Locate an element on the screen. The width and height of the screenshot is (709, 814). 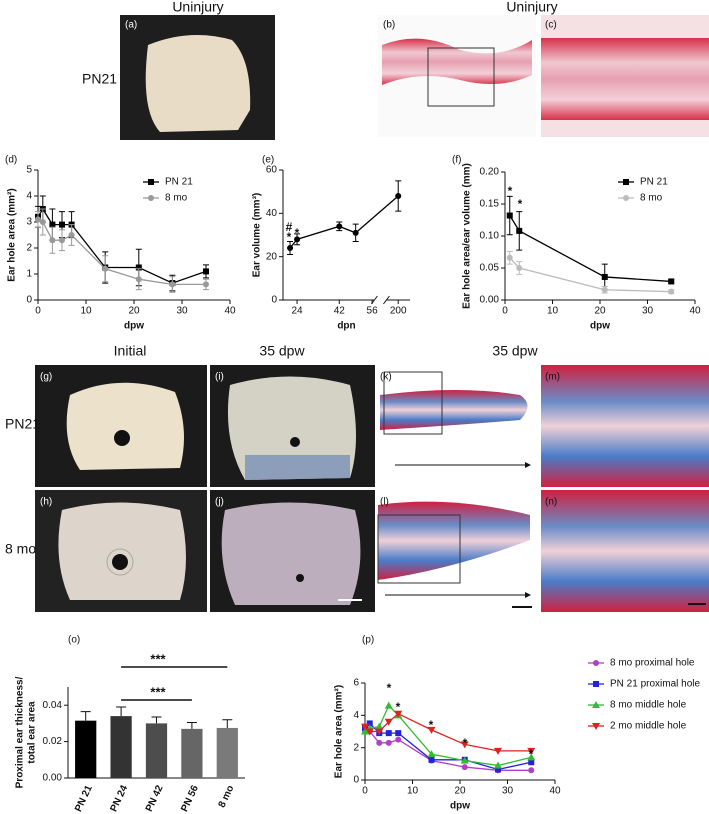
y-tick-label: 0.10 is located at coordinates (490, 236).